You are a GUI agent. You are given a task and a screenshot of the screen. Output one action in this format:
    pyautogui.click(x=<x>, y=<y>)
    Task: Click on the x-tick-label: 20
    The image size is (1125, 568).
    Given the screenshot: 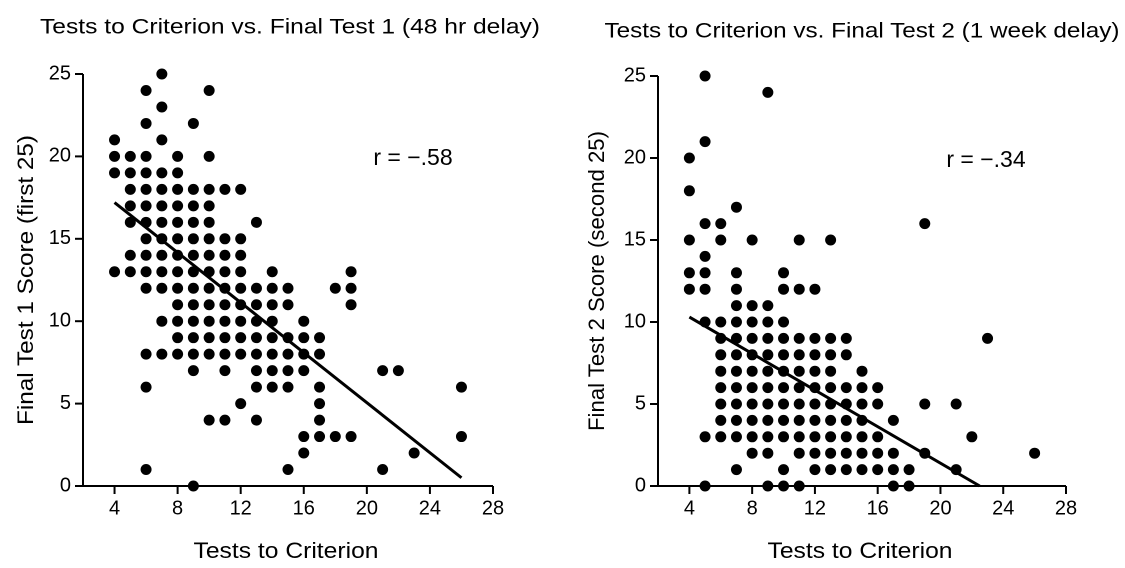 What is the action you would take?
    pyautogui.click(x=367, y=508)
    